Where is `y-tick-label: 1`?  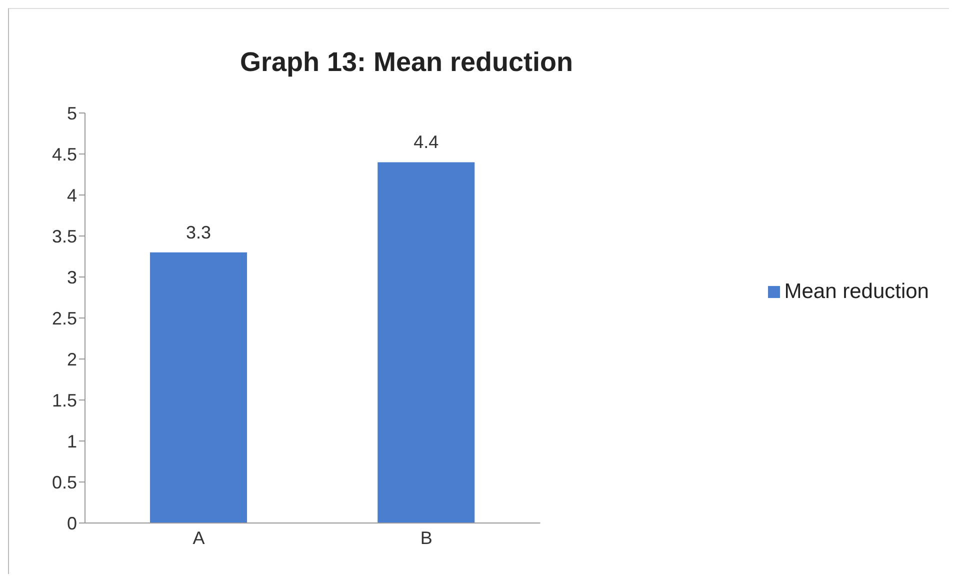 y-tick-label: 1 is located at coordinates (71, 441).